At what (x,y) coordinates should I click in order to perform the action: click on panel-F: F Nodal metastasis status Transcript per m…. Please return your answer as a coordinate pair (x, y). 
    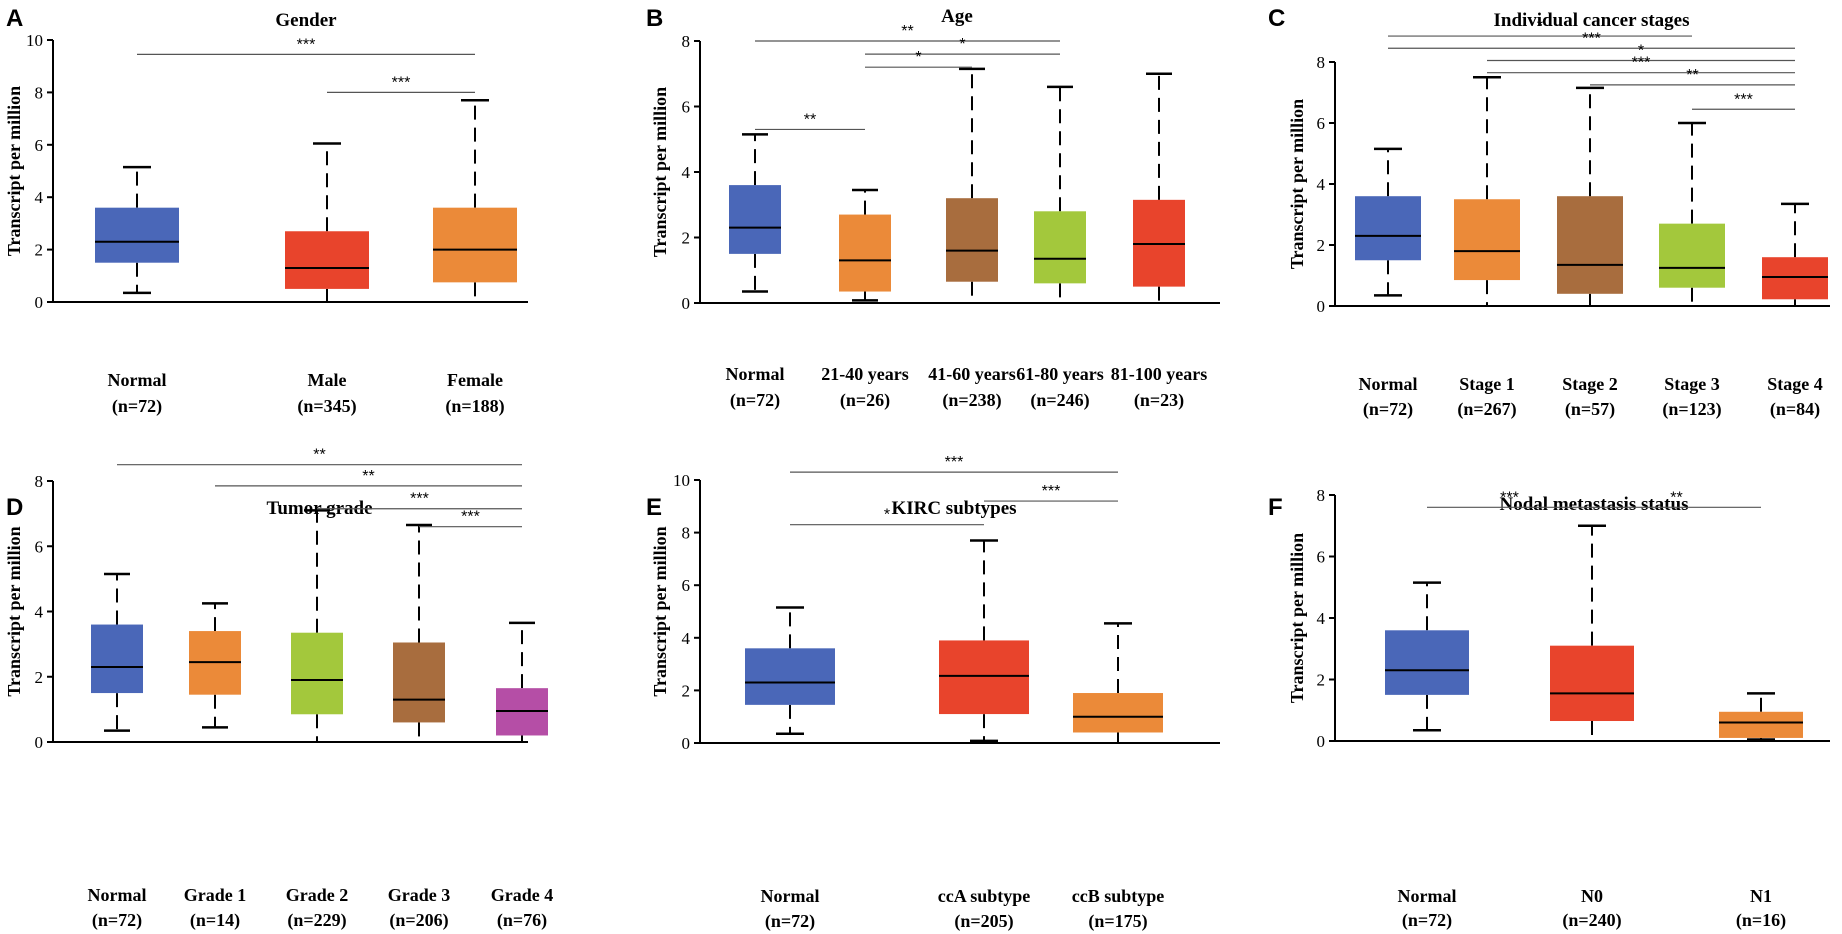
    Looking at the image, I should click on (1549, 708).